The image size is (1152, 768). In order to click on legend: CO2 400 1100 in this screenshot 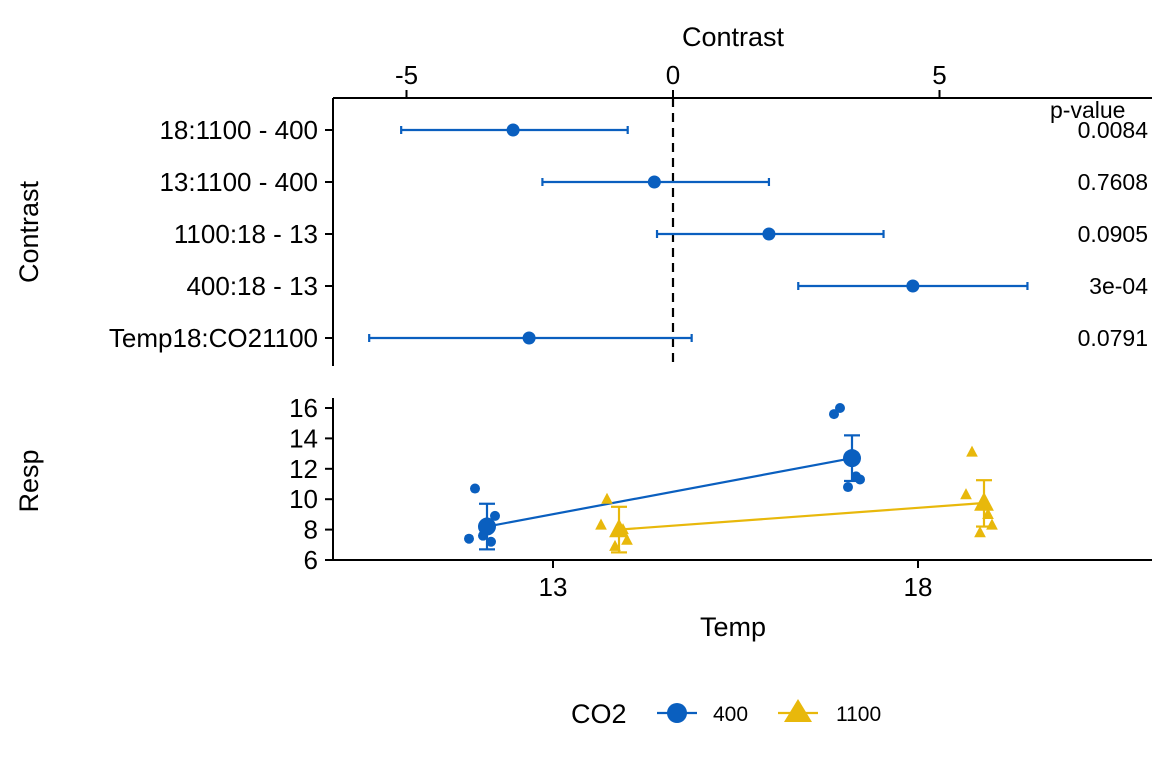, I will do `click(726, 714)`.